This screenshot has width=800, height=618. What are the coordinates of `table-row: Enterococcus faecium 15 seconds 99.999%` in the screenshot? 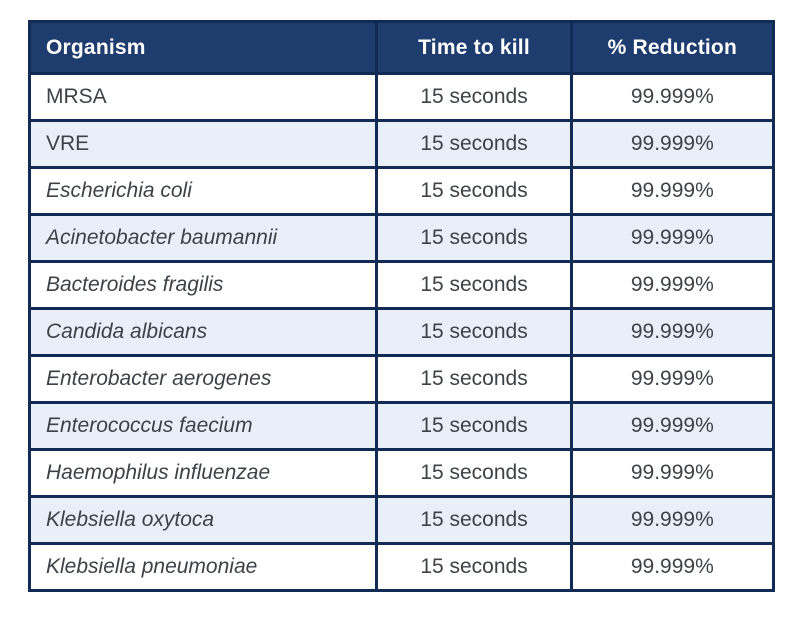 It's located at (401, 426).